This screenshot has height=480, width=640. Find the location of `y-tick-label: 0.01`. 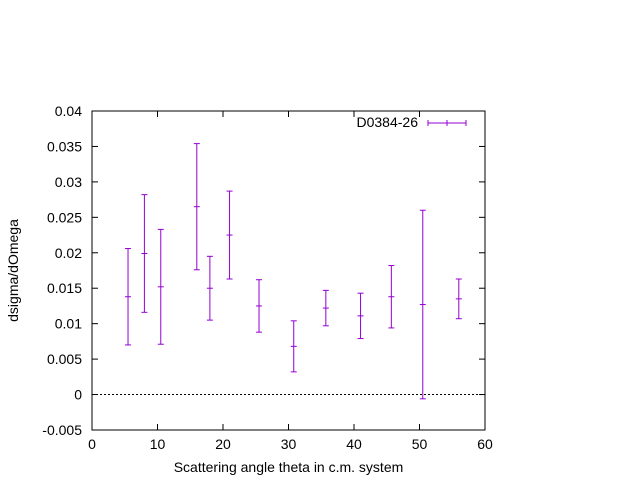

y-tick-label: 0.01 is located at coordinates (68, 324).